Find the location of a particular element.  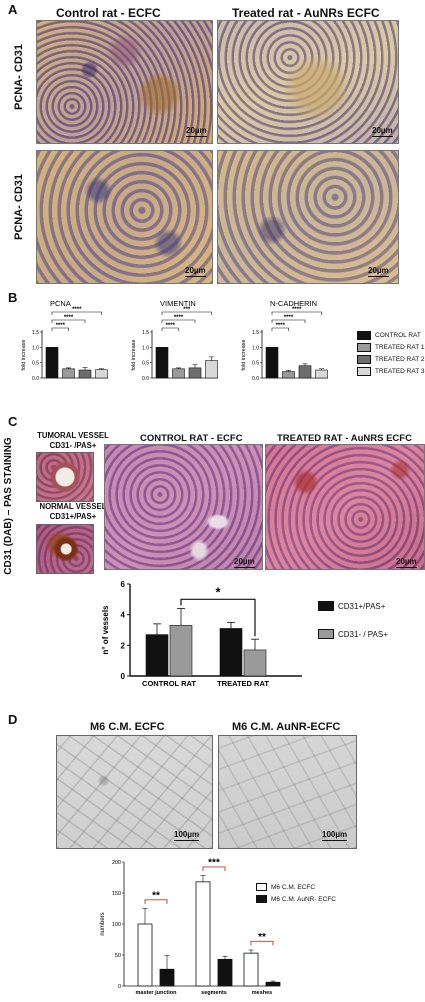

panel-c-col-title-control: CONTROL RAT - ECFC is located at coordinates (191, 438).